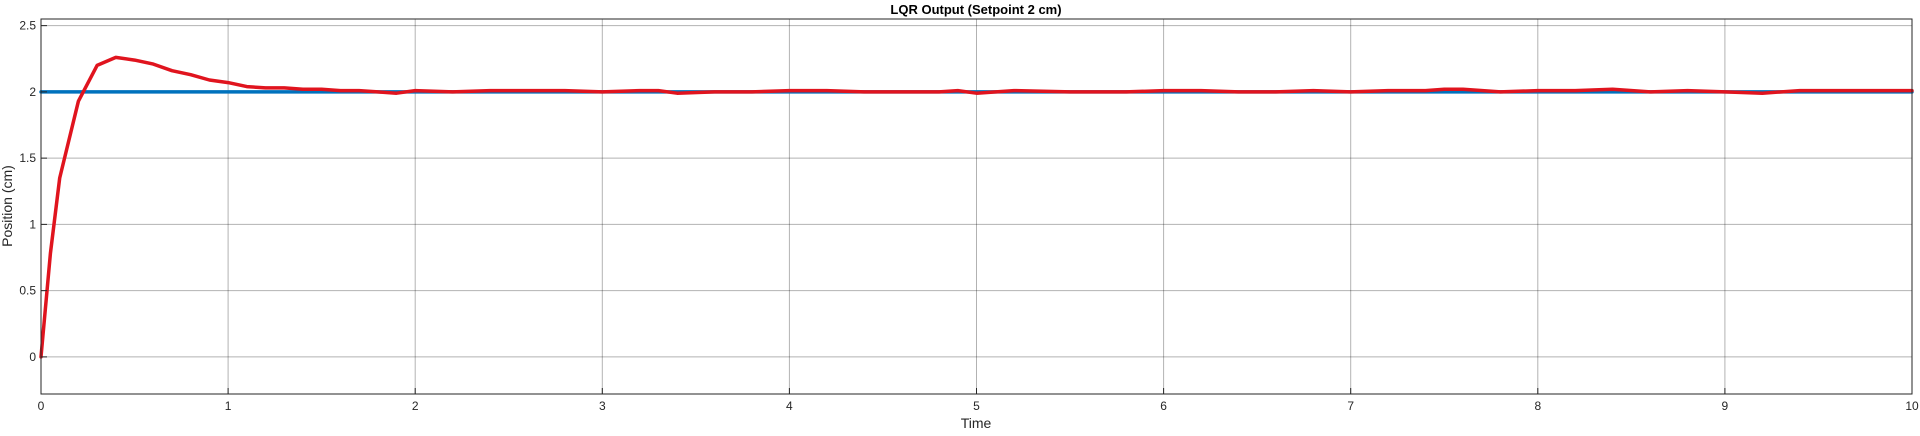 This screenshot has width=1920, height=436. Describe the element at coordinates (228, 406) in the screenshot. I see `x-tick-label: 1` at that location.